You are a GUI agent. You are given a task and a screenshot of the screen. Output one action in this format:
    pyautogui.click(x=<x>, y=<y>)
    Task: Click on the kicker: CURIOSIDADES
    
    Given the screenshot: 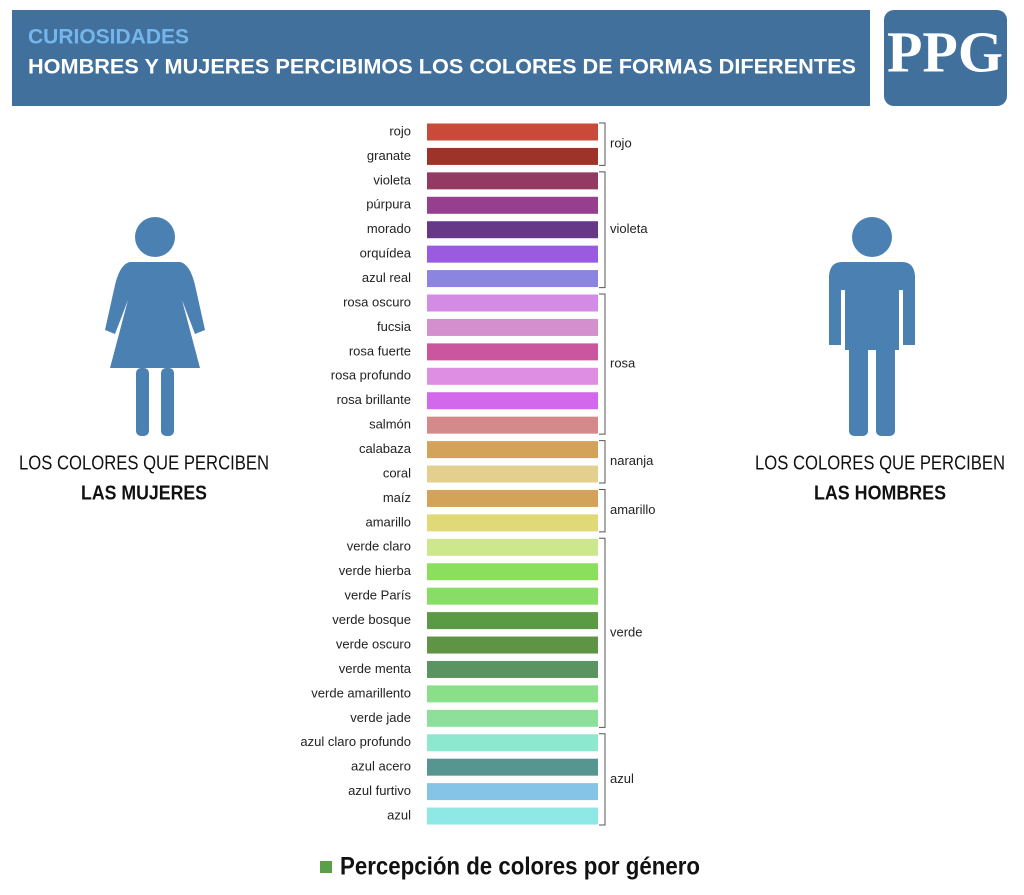 What is the action you would take?
    pyautogui.click(x=108, y=37)
    